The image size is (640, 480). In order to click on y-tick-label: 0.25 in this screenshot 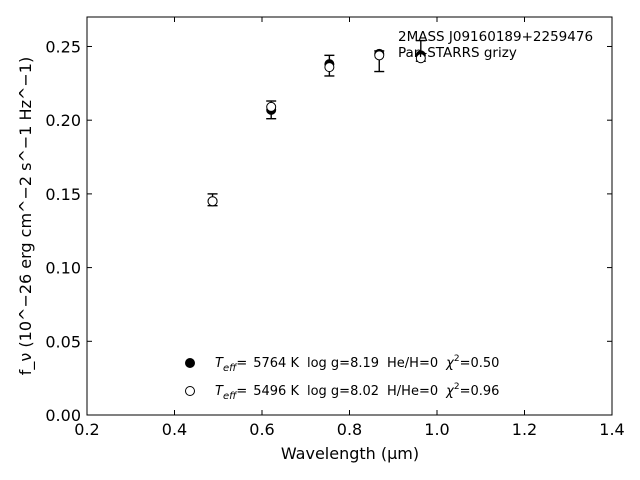, I will do `click(63, 46)`.